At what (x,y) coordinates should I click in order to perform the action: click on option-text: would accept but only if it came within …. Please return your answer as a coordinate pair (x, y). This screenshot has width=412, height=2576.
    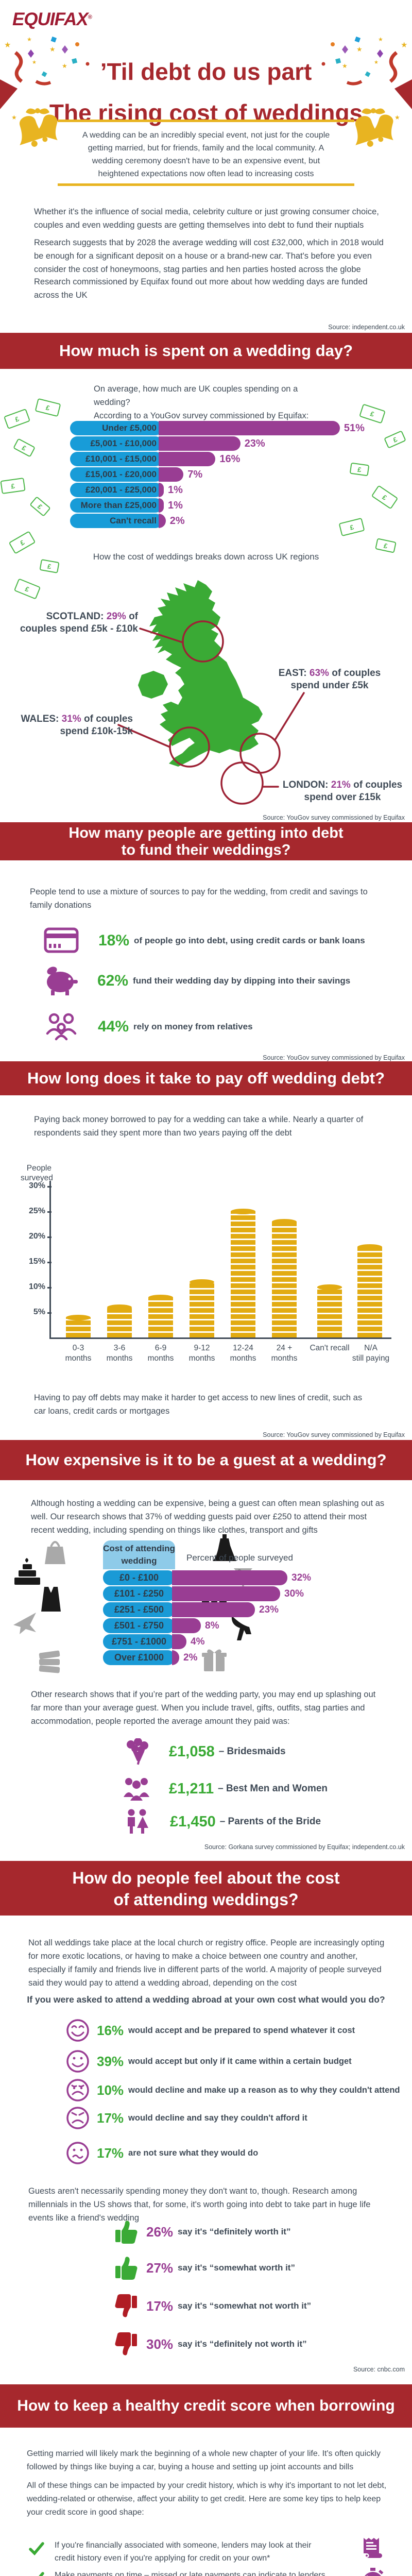
    Looking at the image, I should click on (240, 2061).